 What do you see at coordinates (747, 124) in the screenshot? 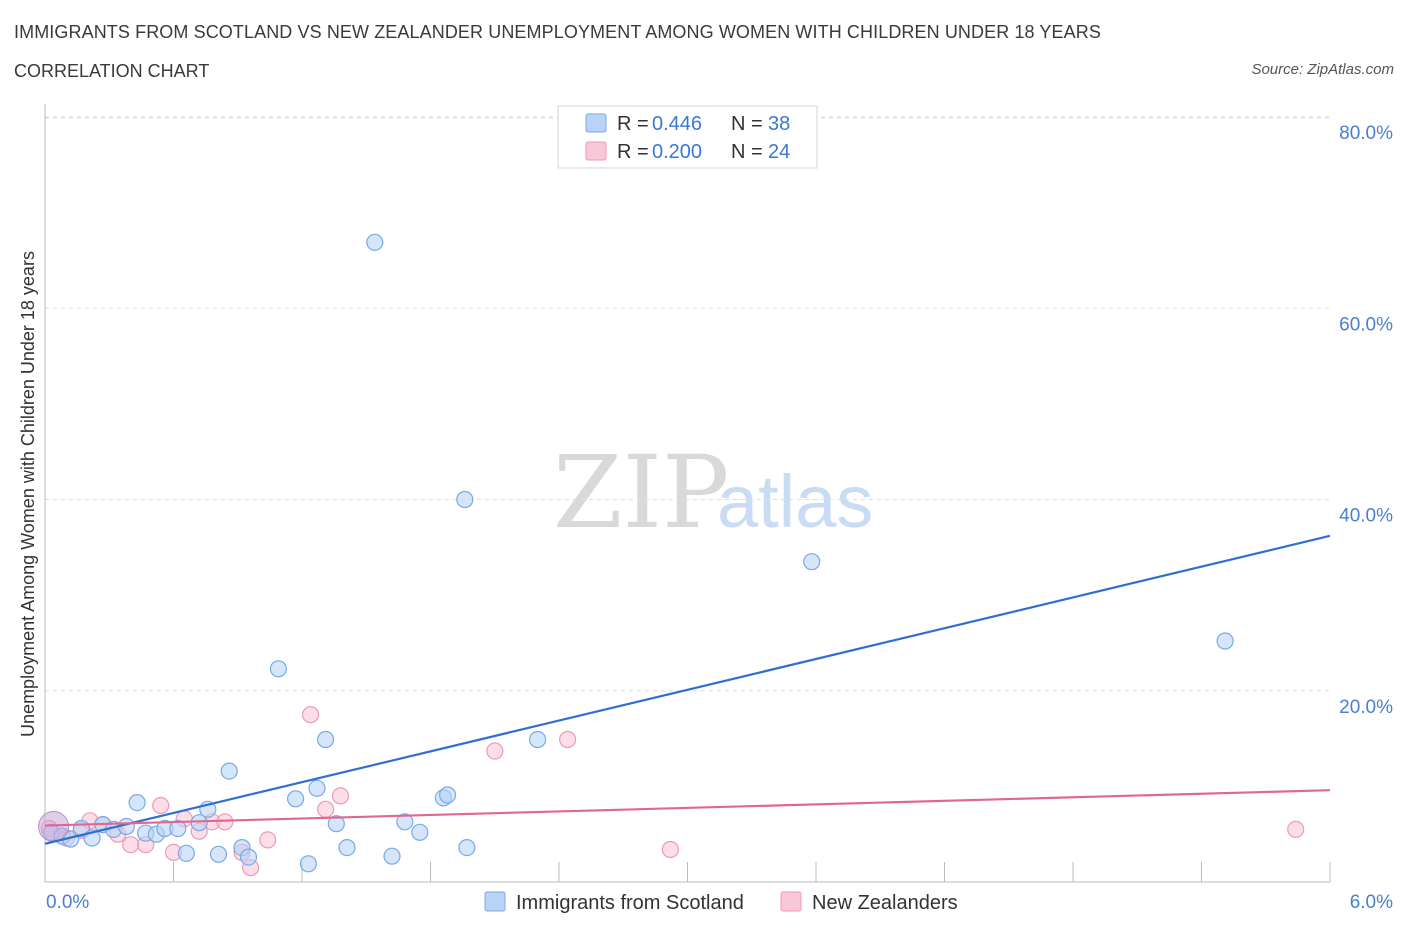
I see `legend-n-label-blue: N =` at bounding box center [747, 124].